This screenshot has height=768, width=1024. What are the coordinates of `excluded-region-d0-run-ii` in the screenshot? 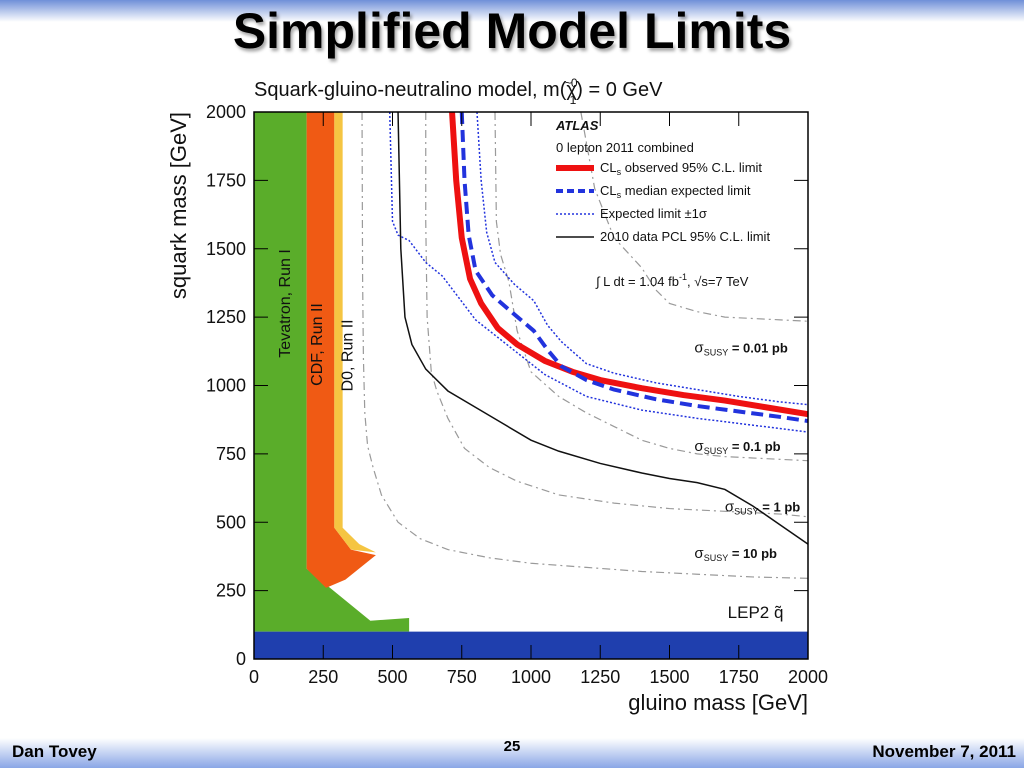 It's located at (355, 332).